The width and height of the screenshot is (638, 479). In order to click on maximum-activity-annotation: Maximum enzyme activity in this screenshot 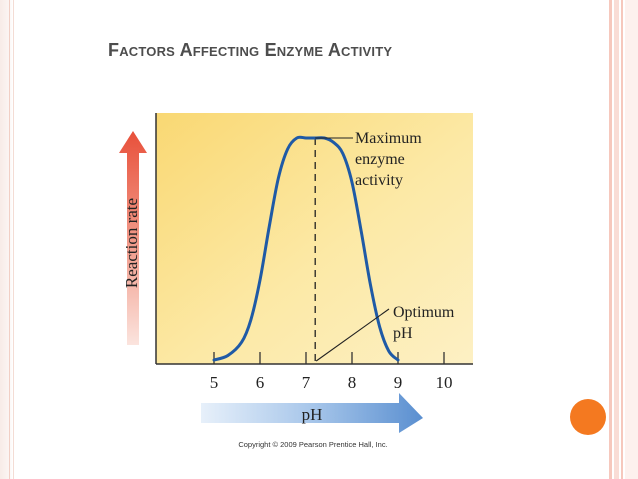, I will do `click(390, 159)`.